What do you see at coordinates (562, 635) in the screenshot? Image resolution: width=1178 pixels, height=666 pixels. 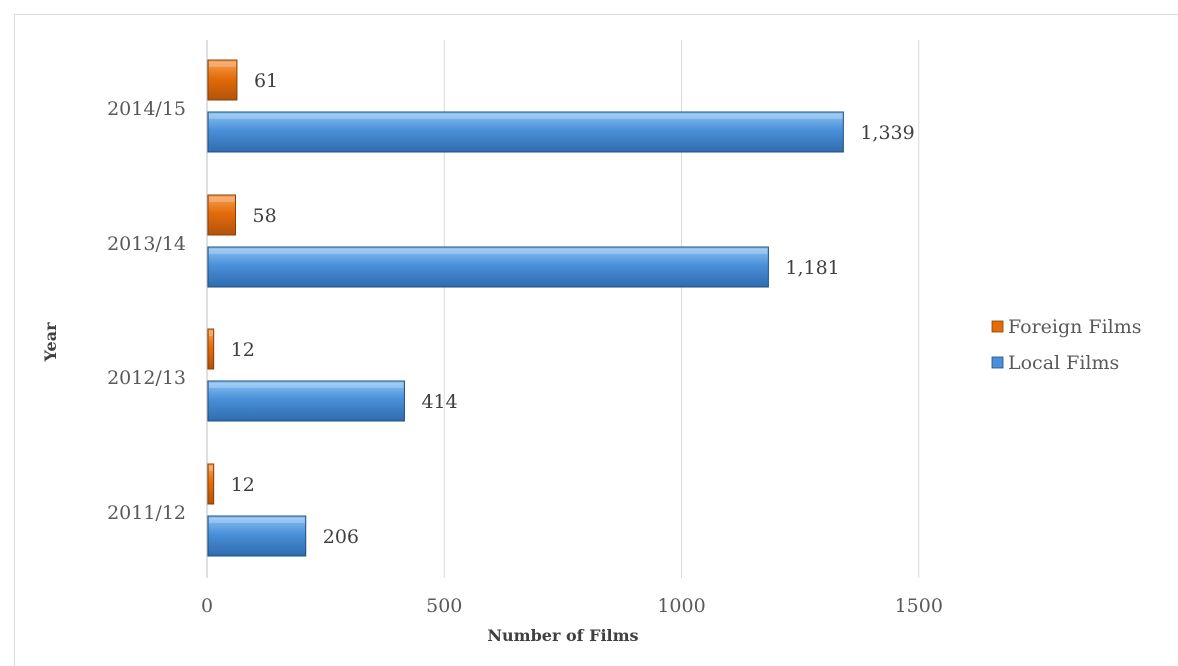 I see `x-axis-title: Number of Films` at bounding box center [562, 635].